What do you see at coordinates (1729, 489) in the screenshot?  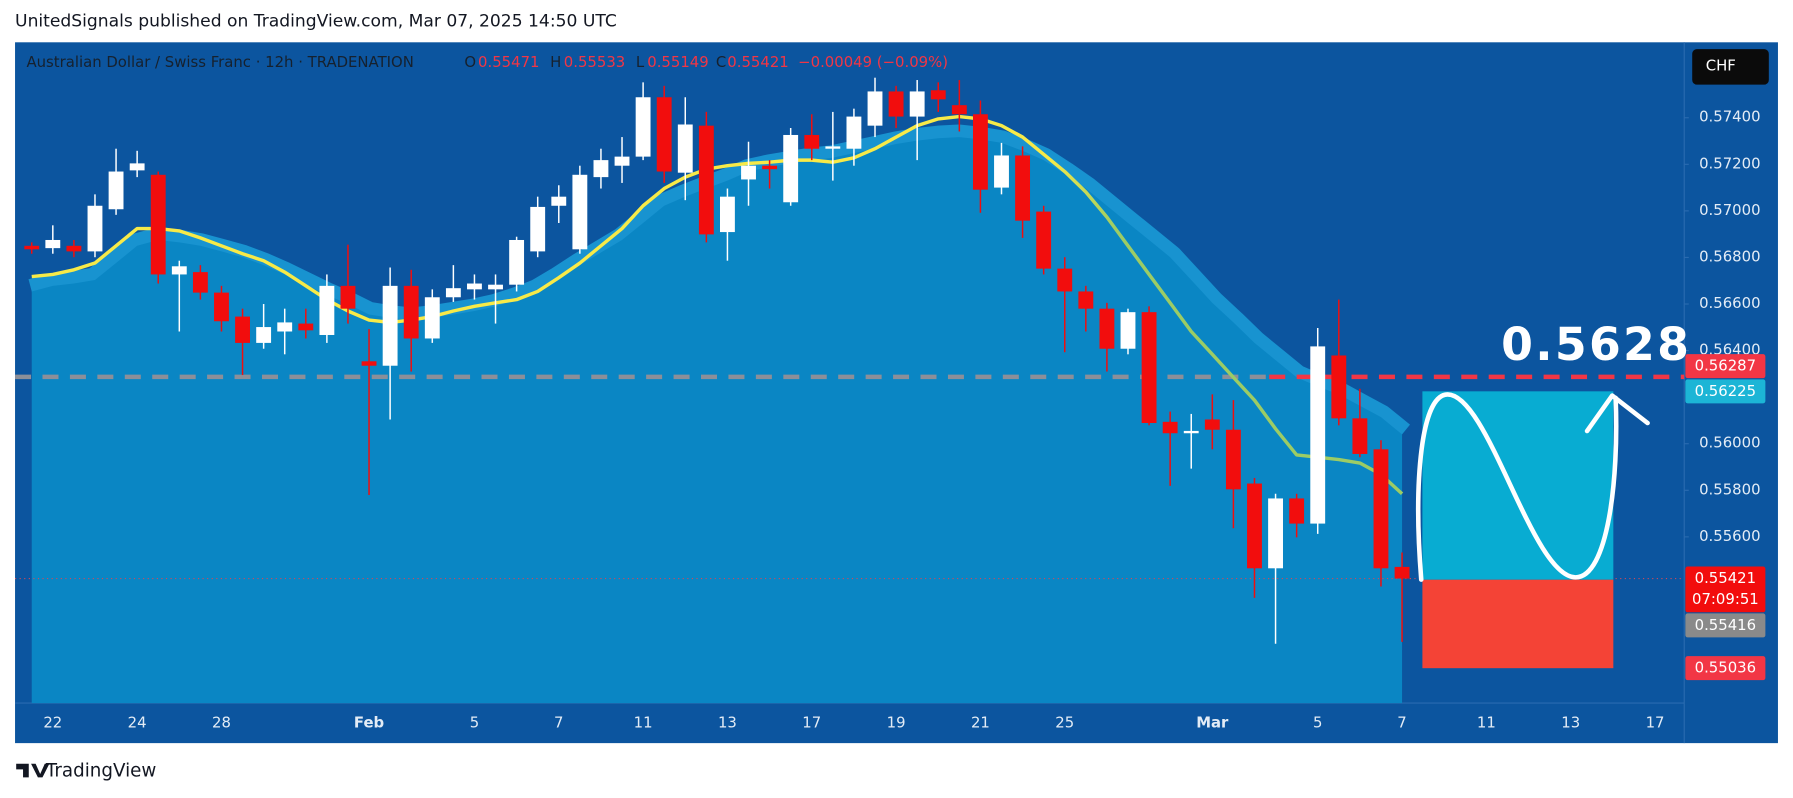 I see `y-tick-label: 0.55800` at bounding box center [1729, 489].